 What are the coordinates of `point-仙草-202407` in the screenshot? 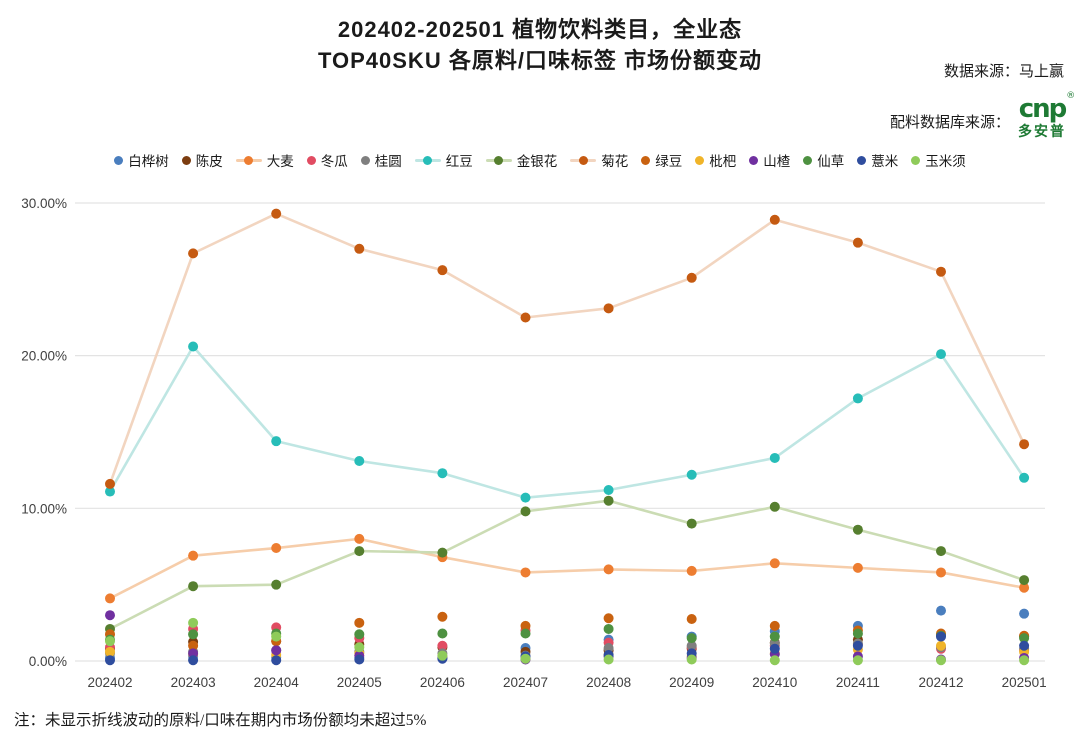 It's located at (525, 633).